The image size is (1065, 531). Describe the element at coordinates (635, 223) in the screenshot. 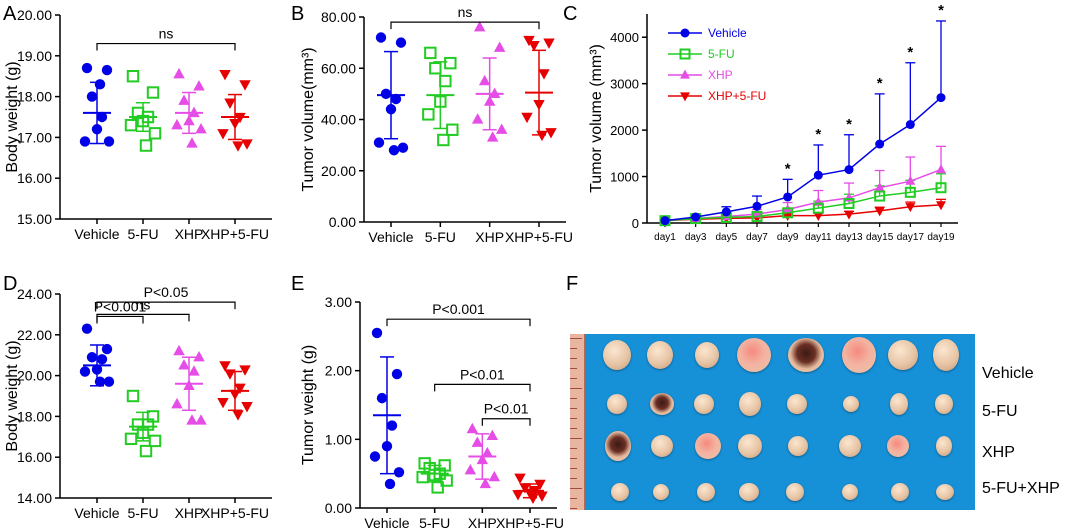

I see `y-tick-label: 0` at that location.